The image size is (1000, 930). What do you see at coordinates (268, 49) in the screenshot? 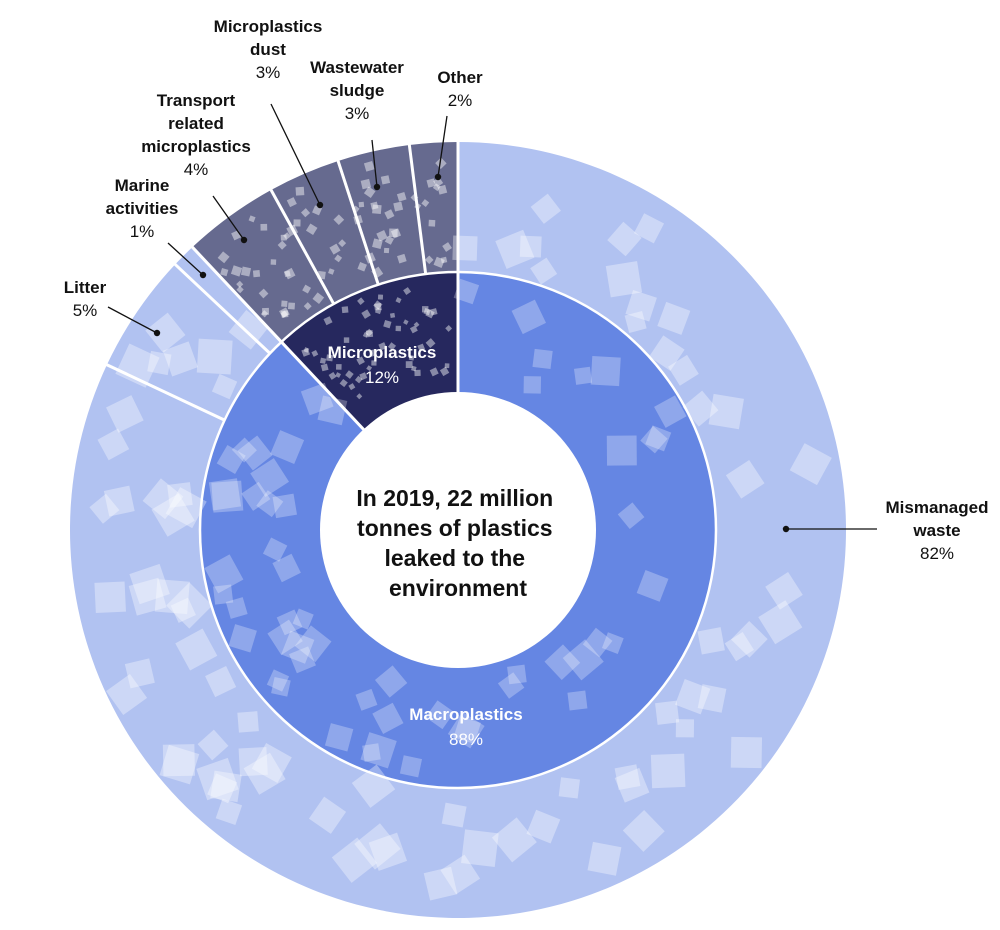
I see `outer-label-line: dust` at bounding box center [268, 49].